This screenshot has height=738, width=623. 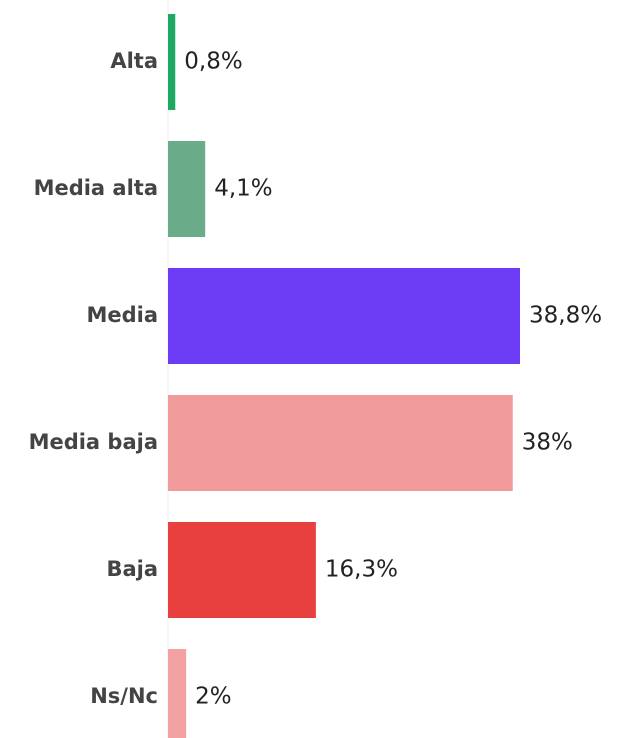 I want to click on value-label: 0,8%, so click(x=213, y=62).